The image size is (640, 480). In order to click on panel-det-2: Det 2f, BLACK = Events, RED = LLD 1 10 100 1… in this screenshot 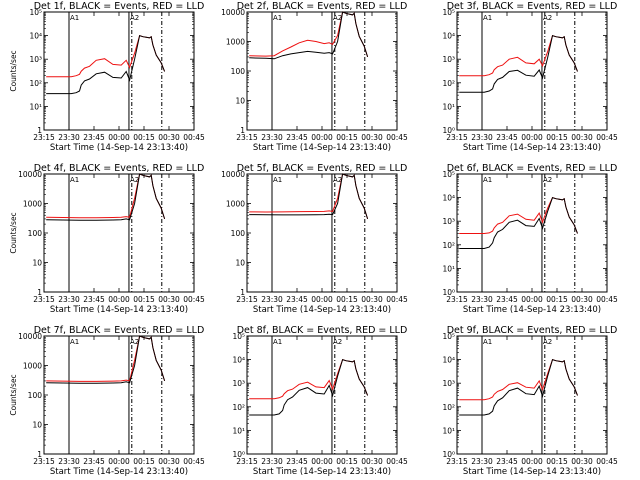, I will do `click(314, 77)`.